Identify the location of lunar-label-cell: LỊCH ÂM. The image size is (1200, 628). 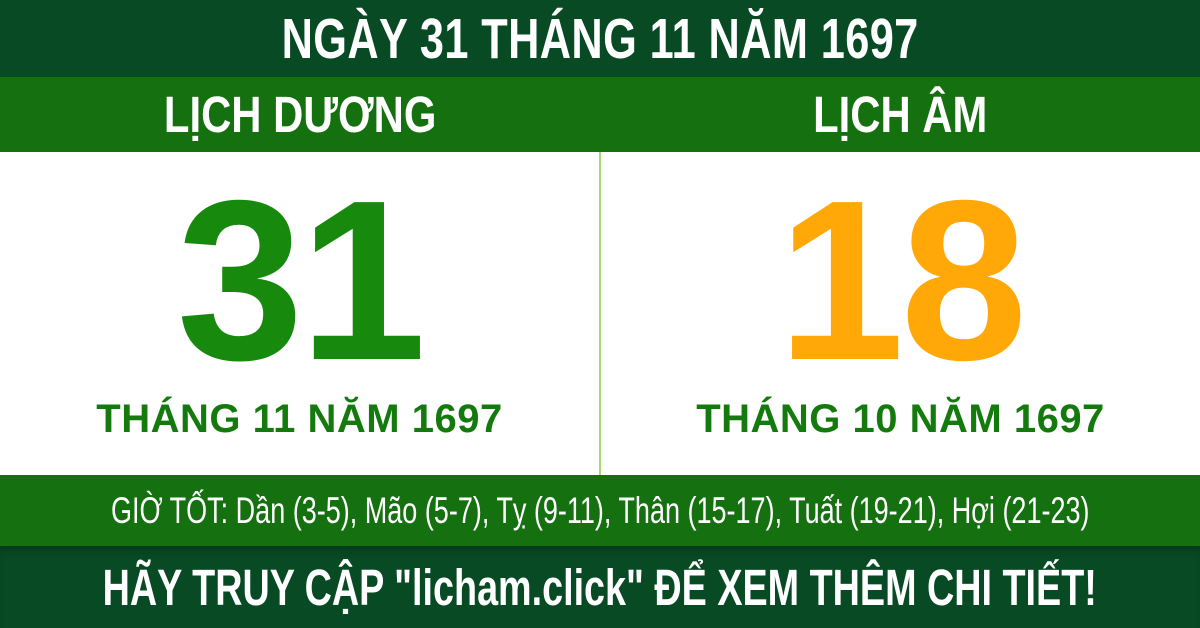
(900, 114).